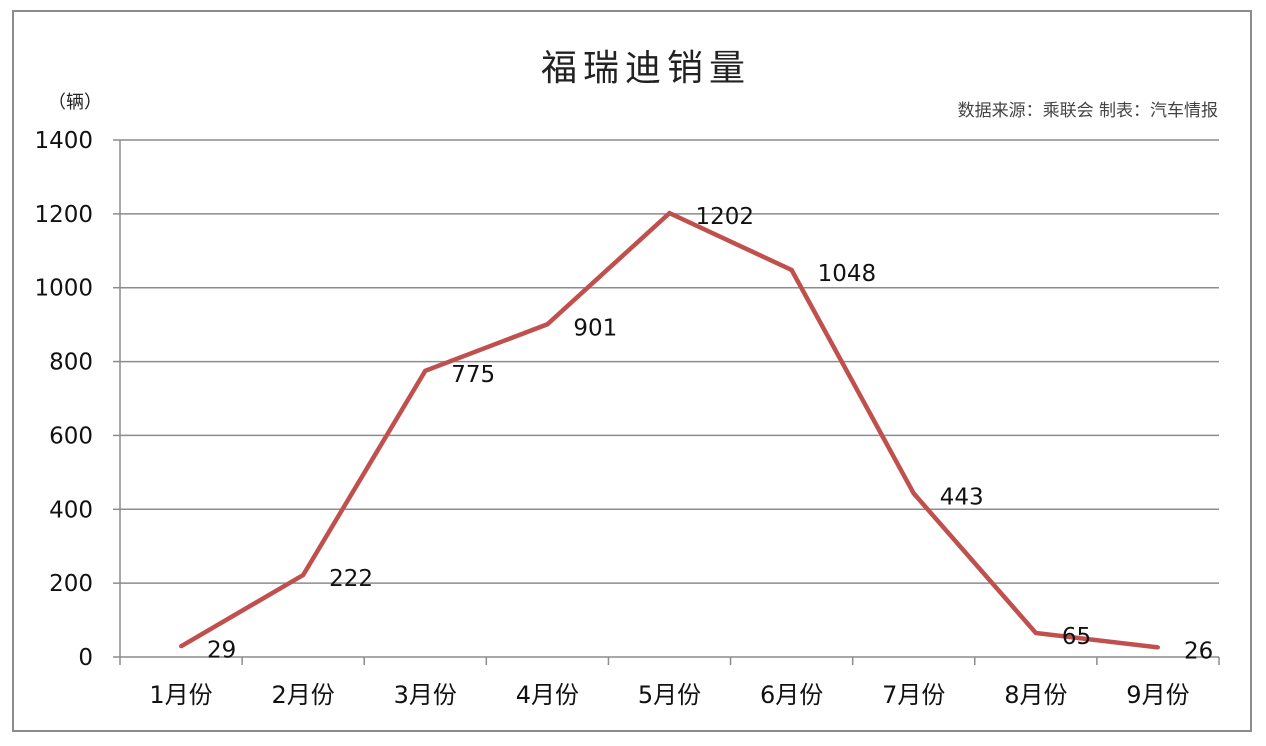 Image resolution: width=1266 pixels, height=746 pixels. I want to click on source-note: 数据来源：乘联会 制表：汽车情报, so click(1088, 111).